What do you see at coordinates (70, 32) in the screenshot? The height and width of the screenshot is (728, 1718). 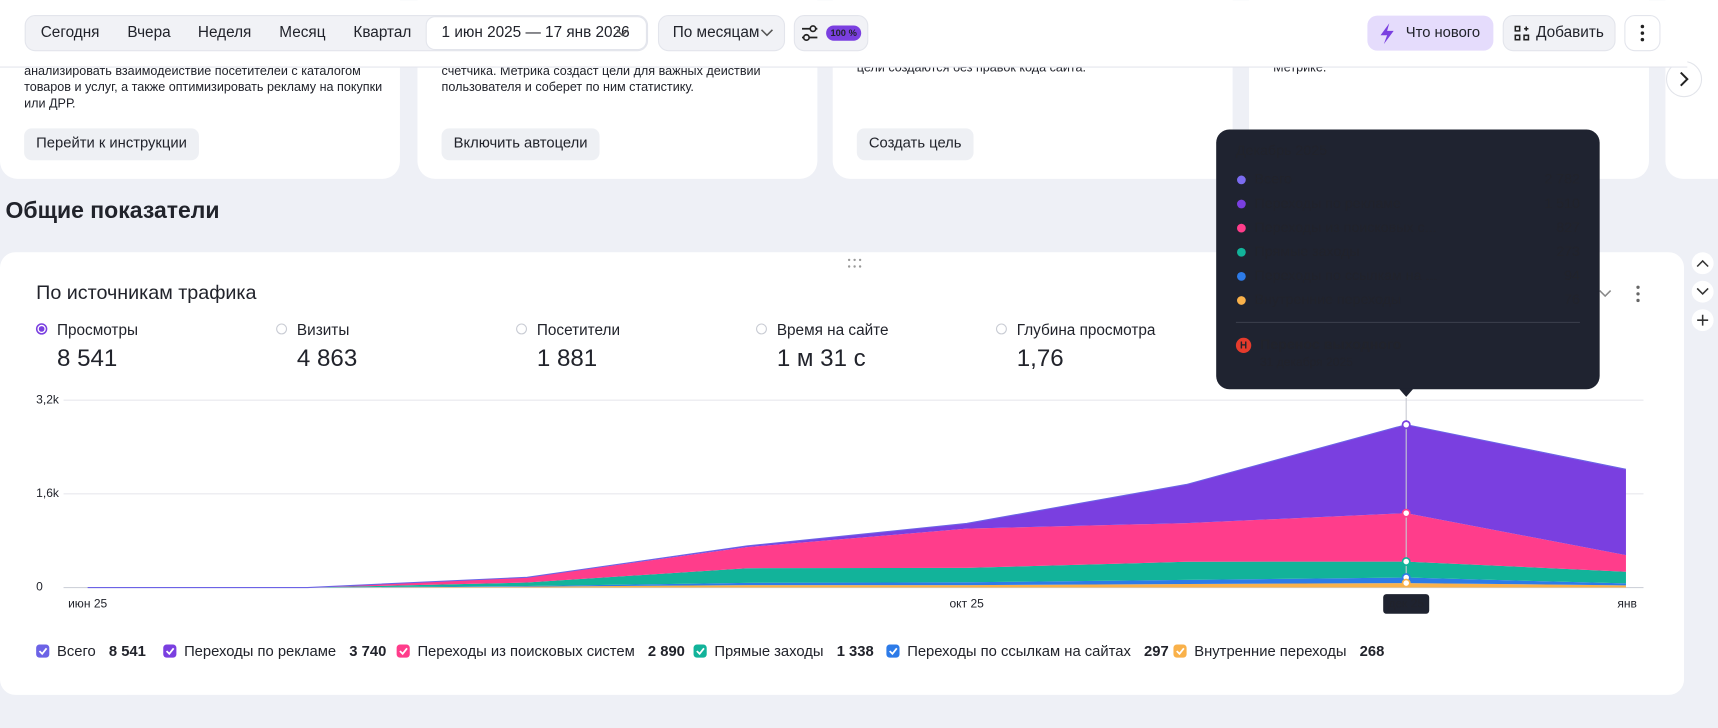 I see `period-button: Сегодня` at bounding box center [70, 32].